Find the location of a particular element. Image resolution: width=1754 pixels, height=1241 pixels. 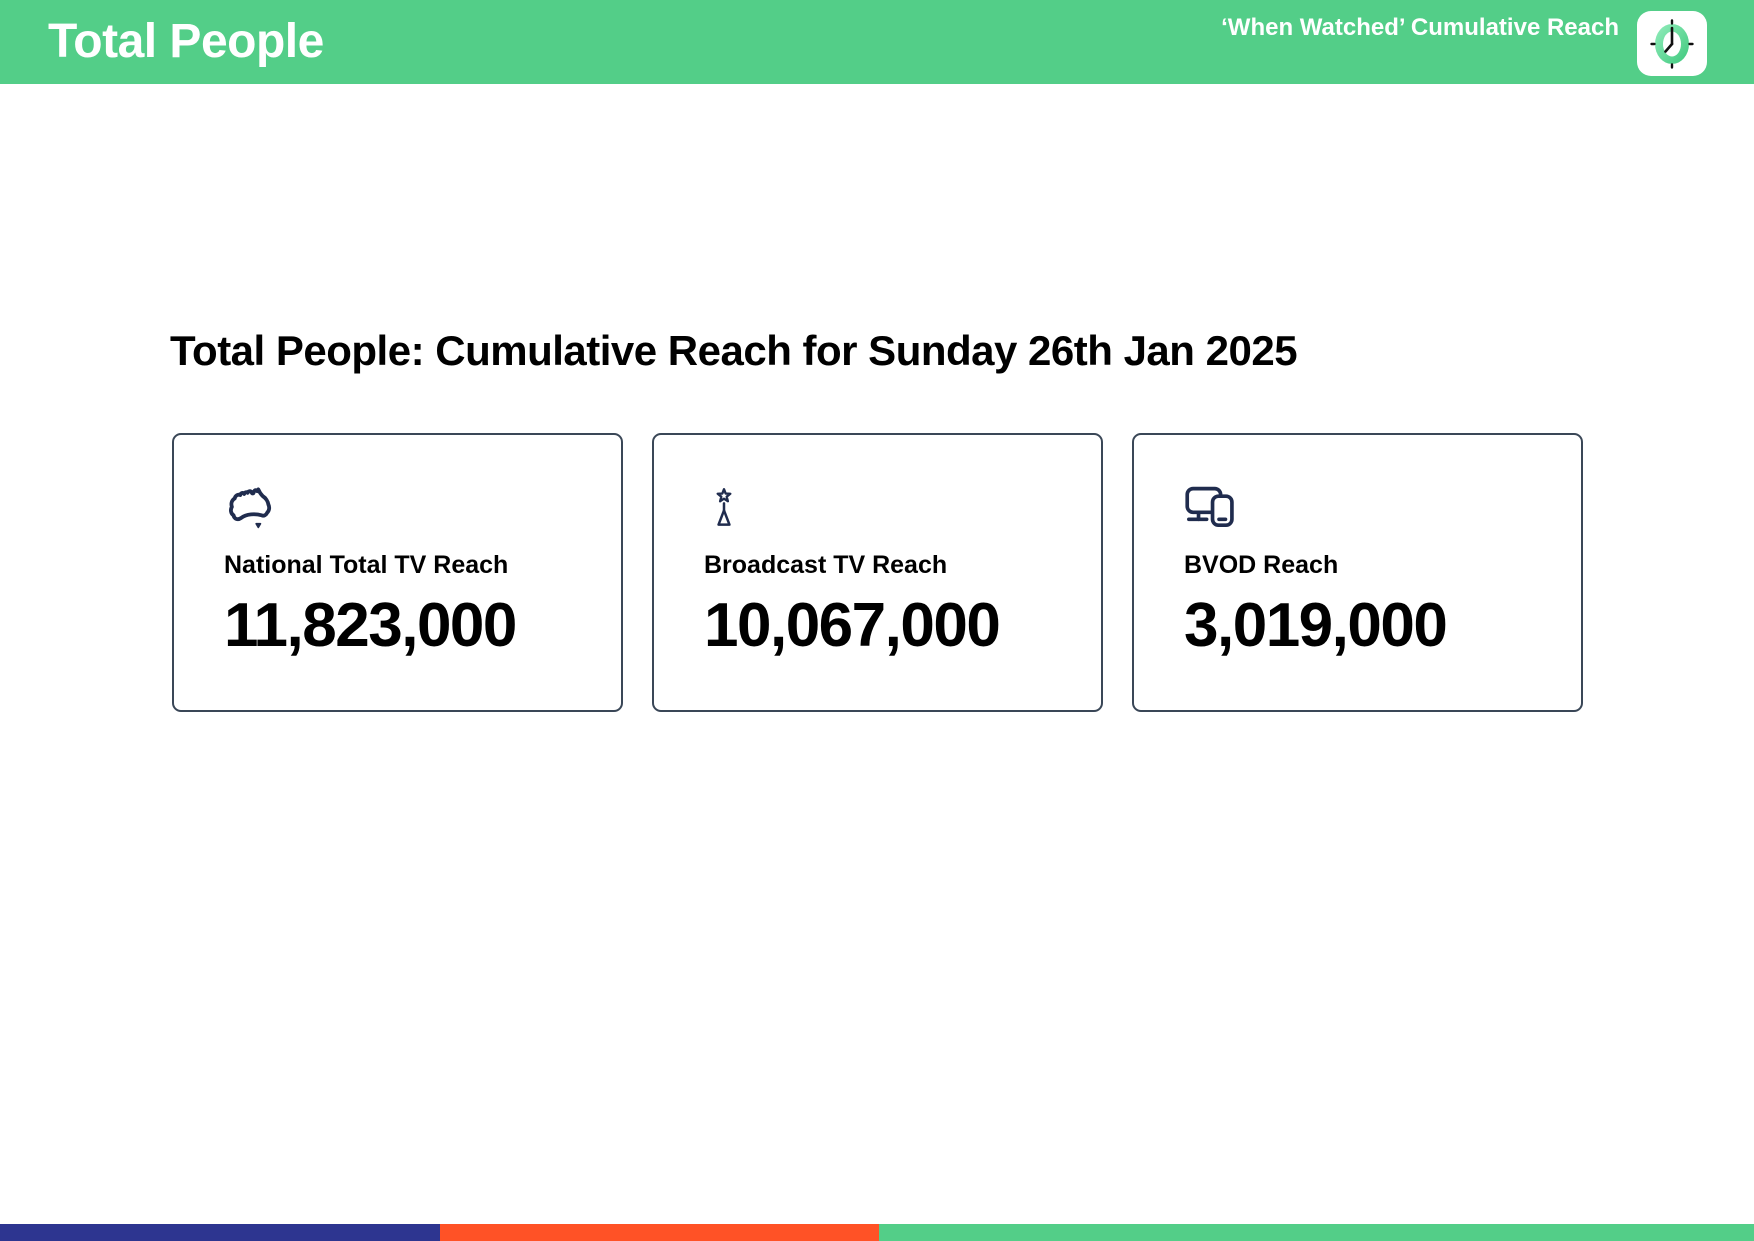

broadcast-tower-icon is located at coordinates (902, 510).